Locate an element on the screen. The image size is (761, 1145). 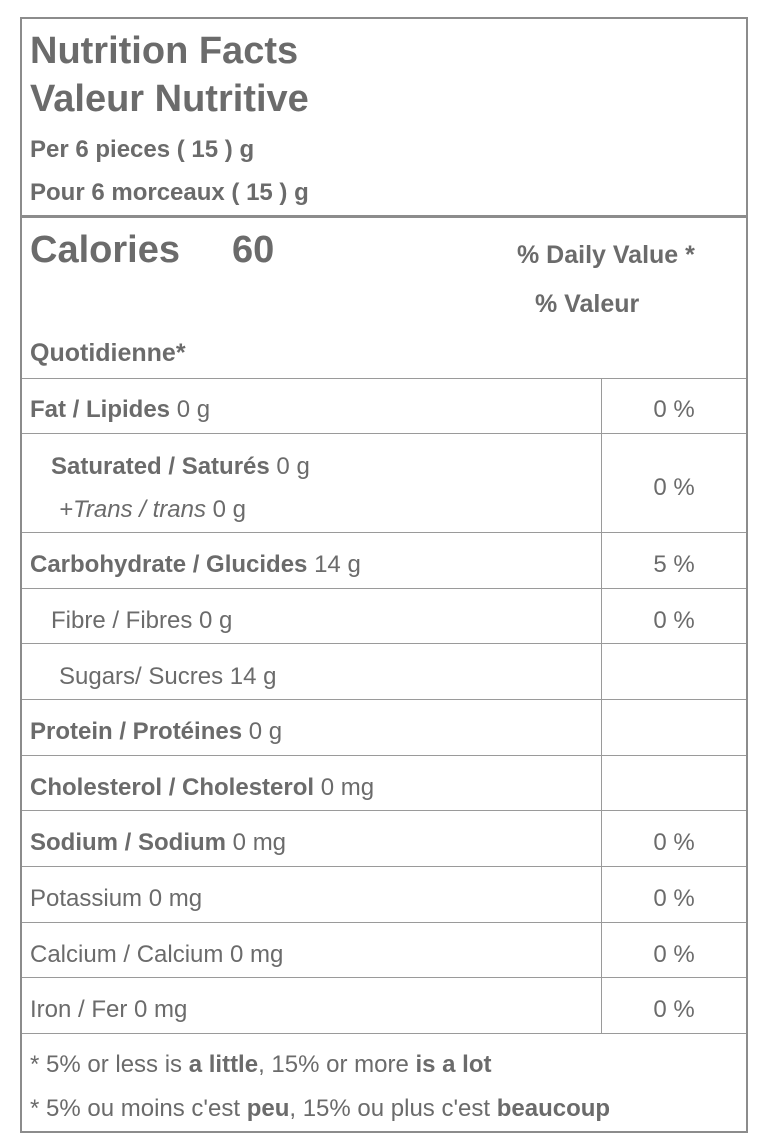
sodium-name: Sodium / Sodium is located at coordinates (128, 842).